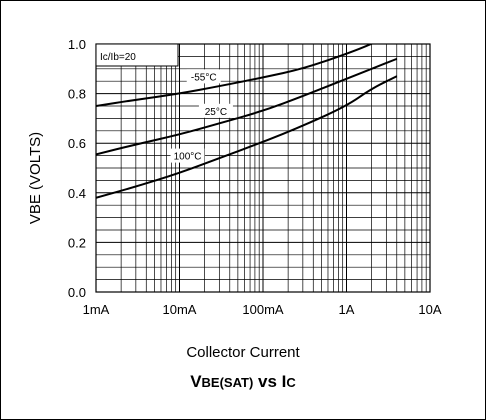  What do you see at coordinates (77, 292) in the screenshot?
I see `y-tick-label: 0.0` at bounding box center [77, 292].